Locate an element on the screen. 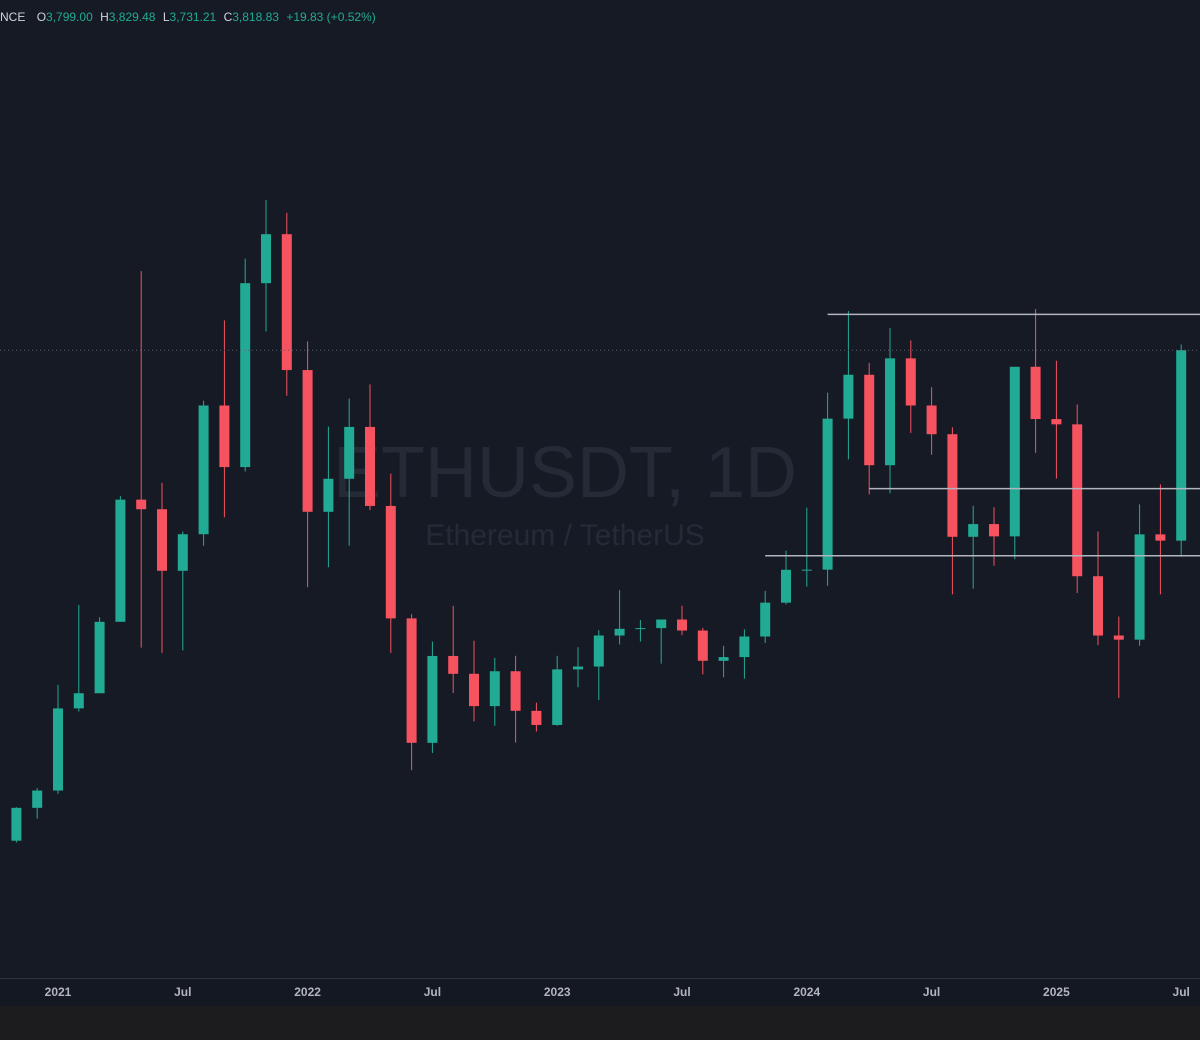 This screenshot has height=1040, width=1200. time-axis is located at coordinates (600, 992).